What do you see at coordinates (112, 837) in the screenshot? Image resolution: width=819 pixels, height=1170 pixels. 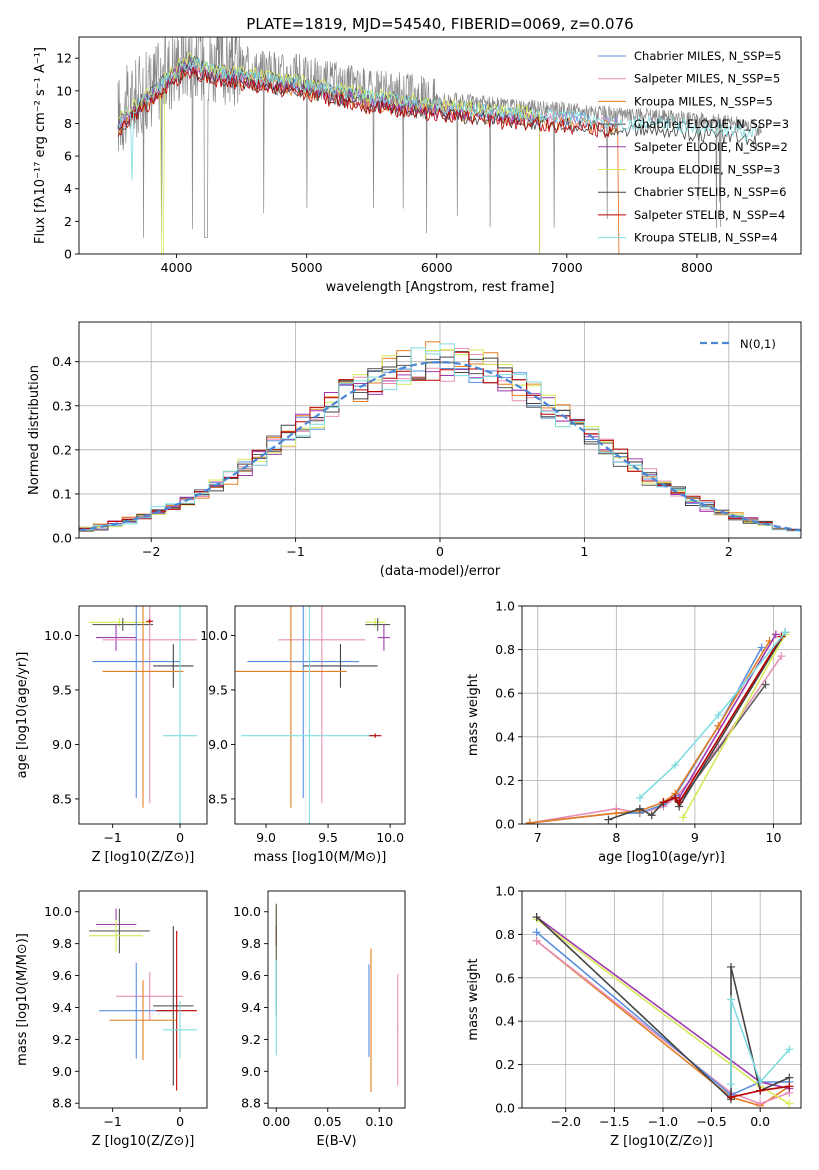 I see `x-tick-label: −1` at bounding box center [112, 837].